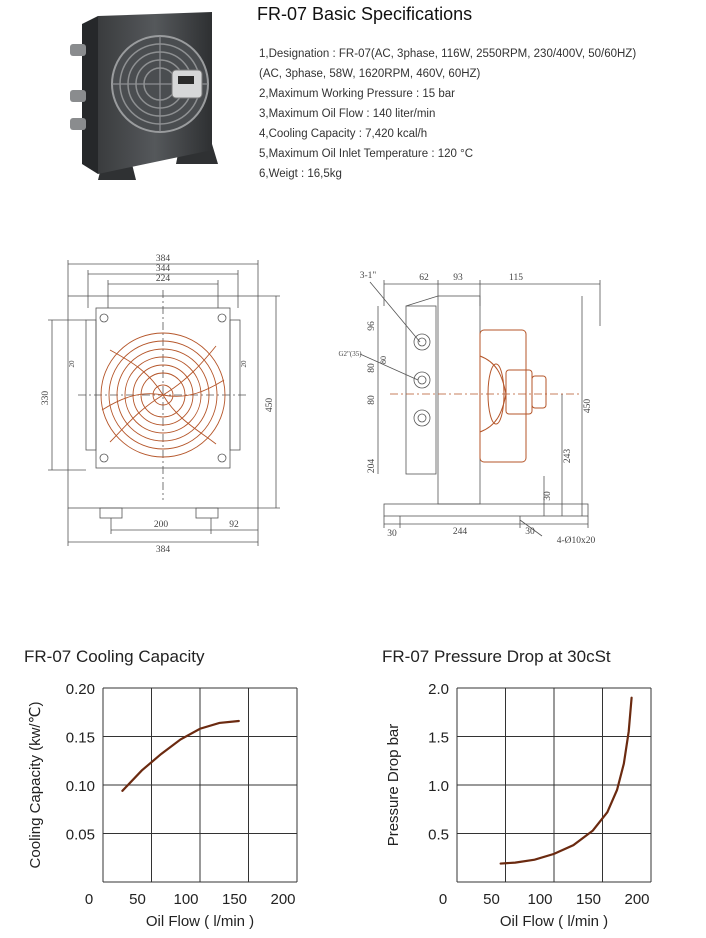 This screenshot has height=938, width=706. I want to click on spec-max-inlet-temp: 5,Maximum Oil Inlet Temperature : 120 °C, so click(366, 154).